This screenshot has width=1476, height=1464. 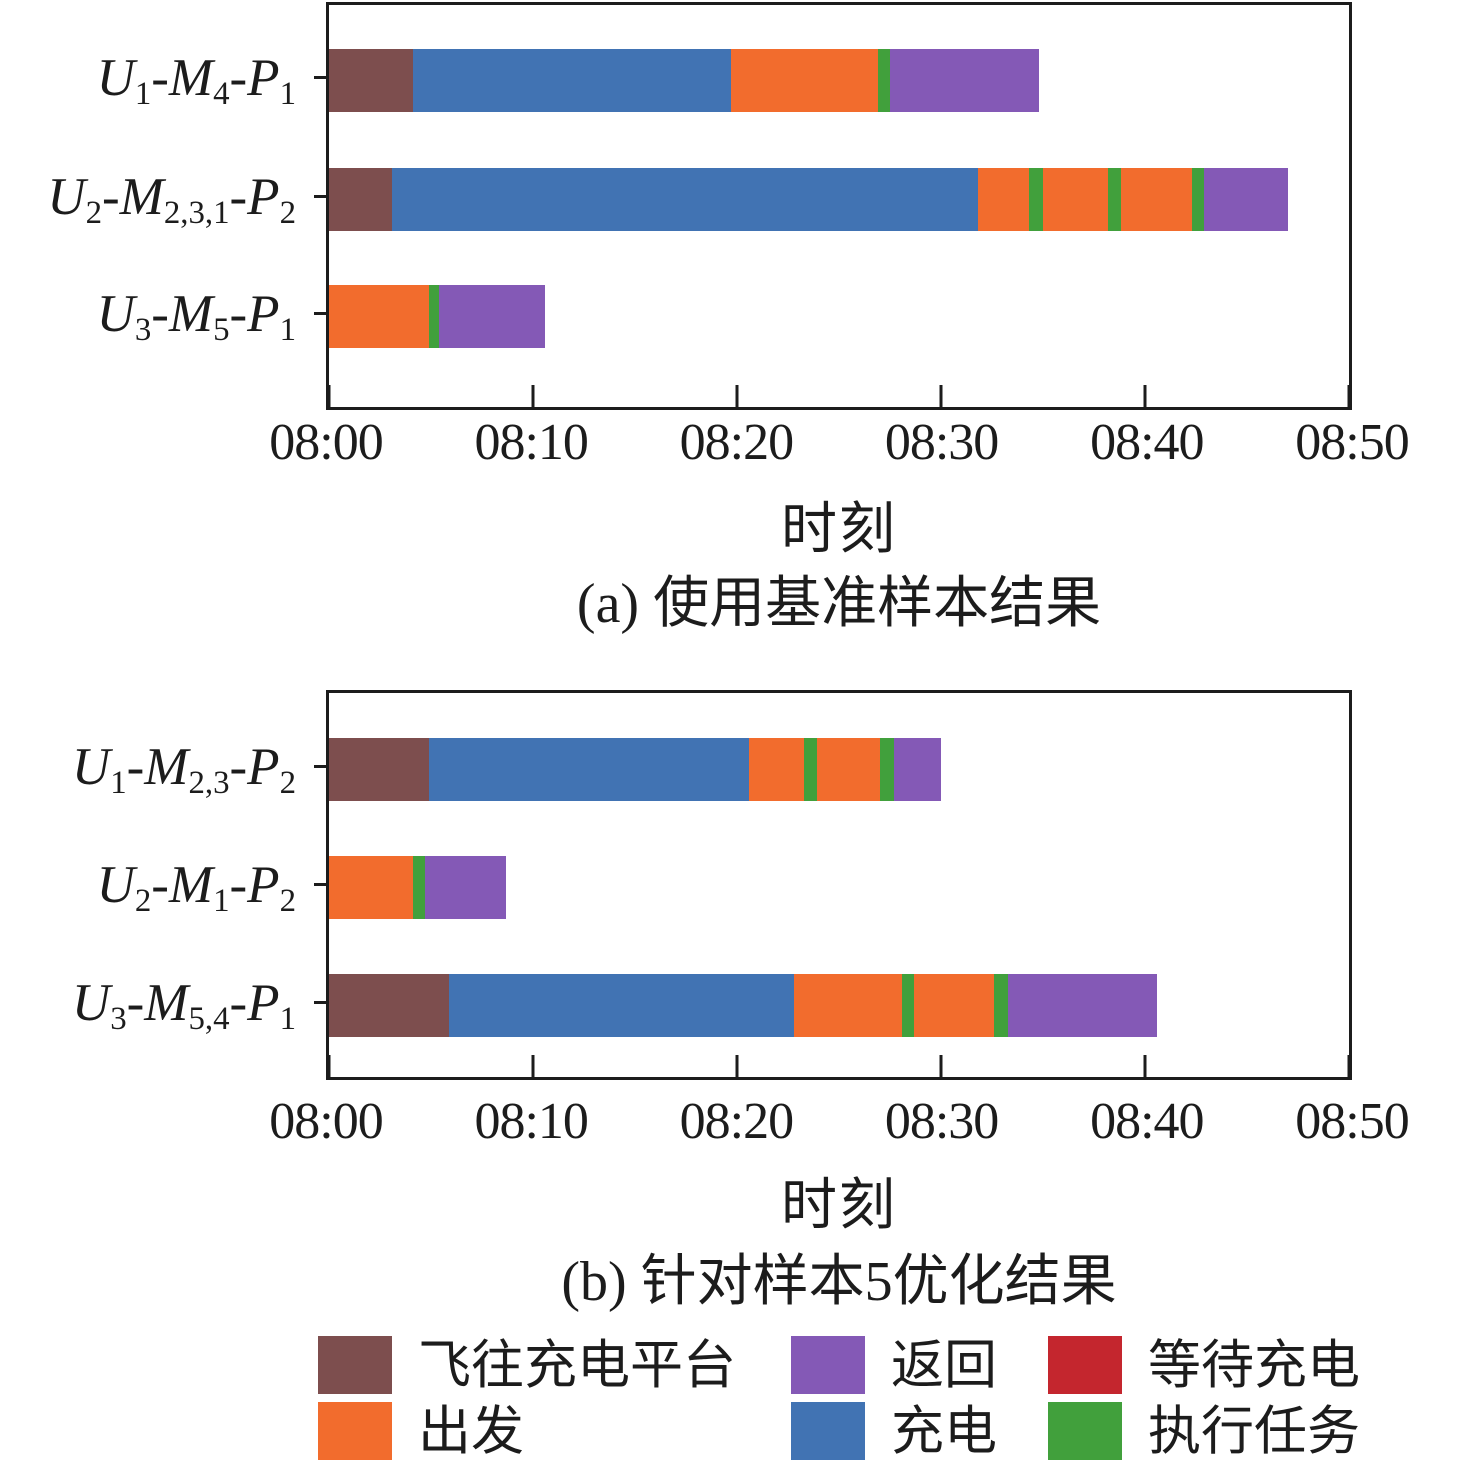 I want to click on legend-swatch-fly_to_platform, so click(x=355, y=1365).